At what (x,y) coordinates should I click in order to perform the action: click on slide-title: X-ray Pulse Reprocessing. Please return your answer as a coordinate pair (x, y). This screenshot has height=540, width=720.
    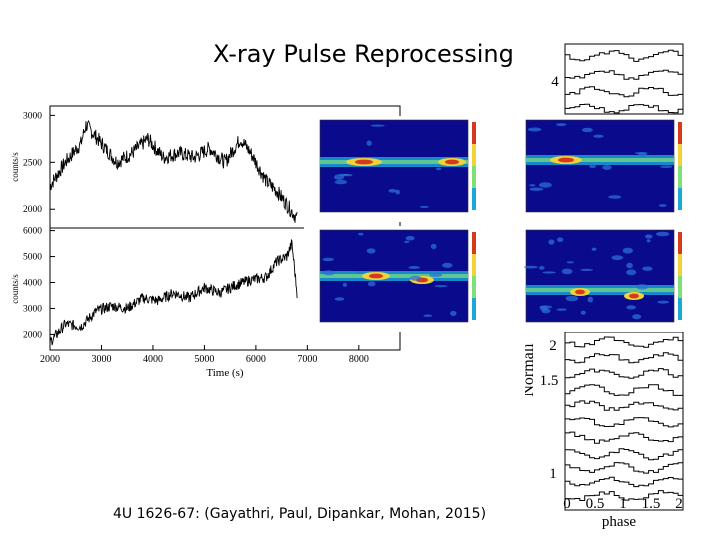
    Looking at the image, I should click on (363, 54).